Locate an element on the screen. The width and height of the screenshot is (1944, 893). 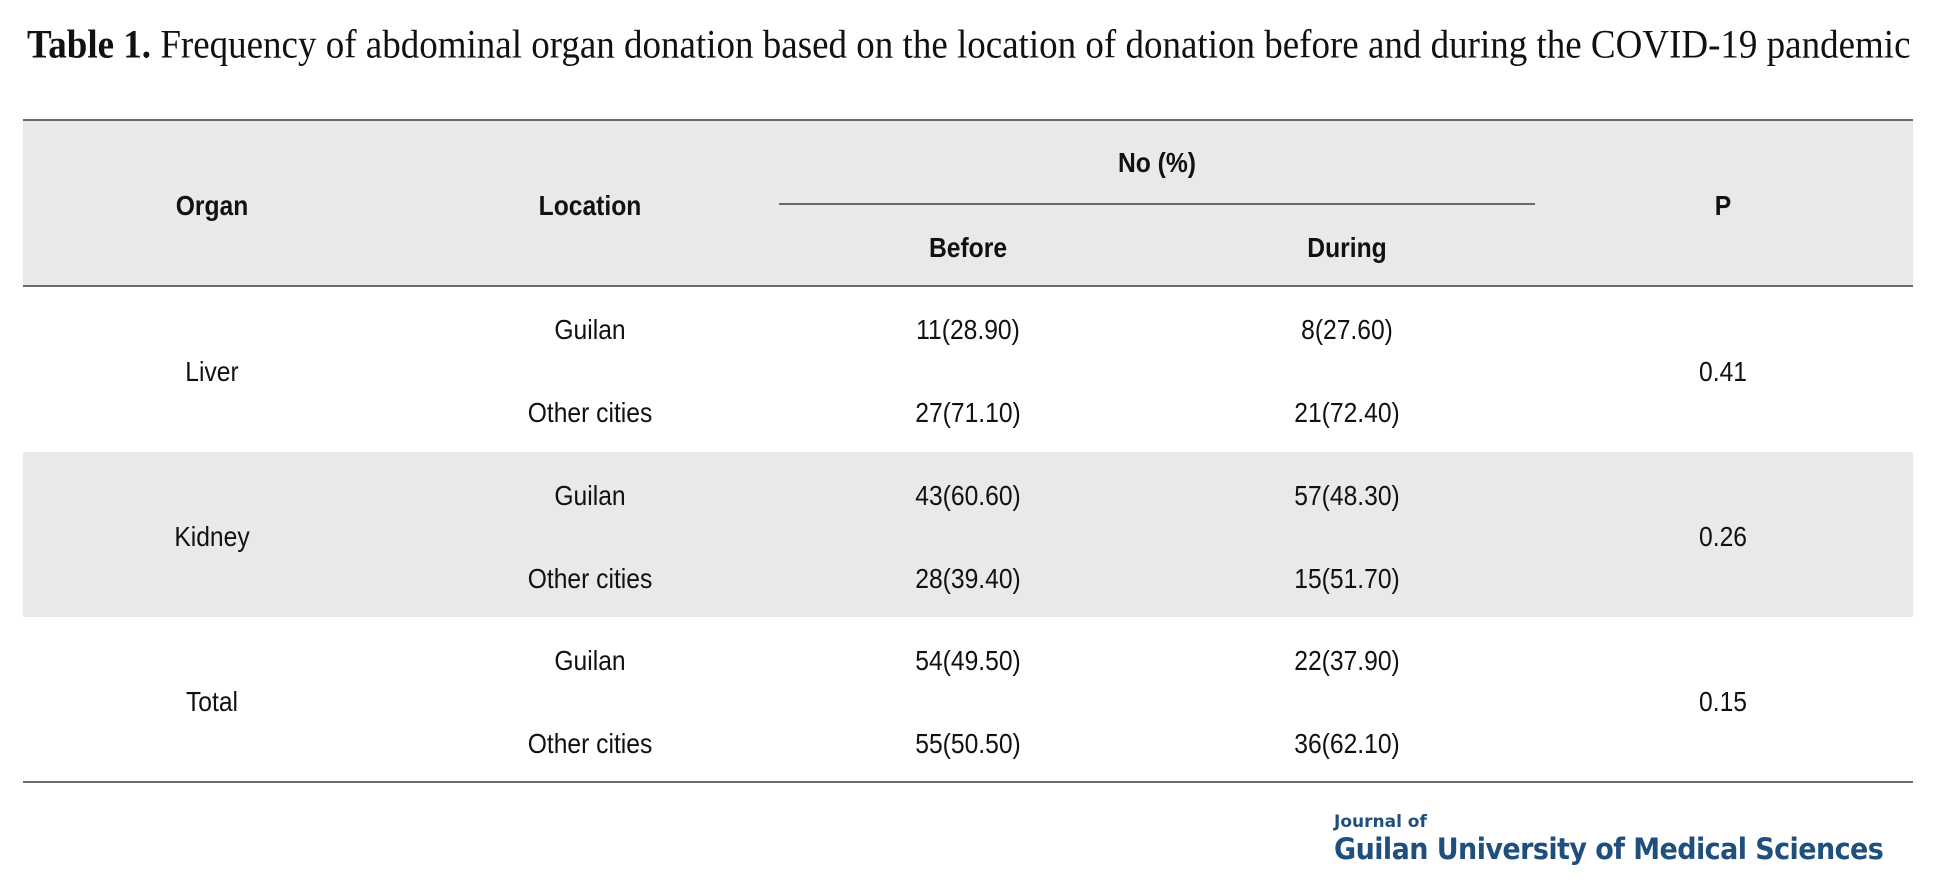
header-bottom-rule is located at coordinates (968, 286).